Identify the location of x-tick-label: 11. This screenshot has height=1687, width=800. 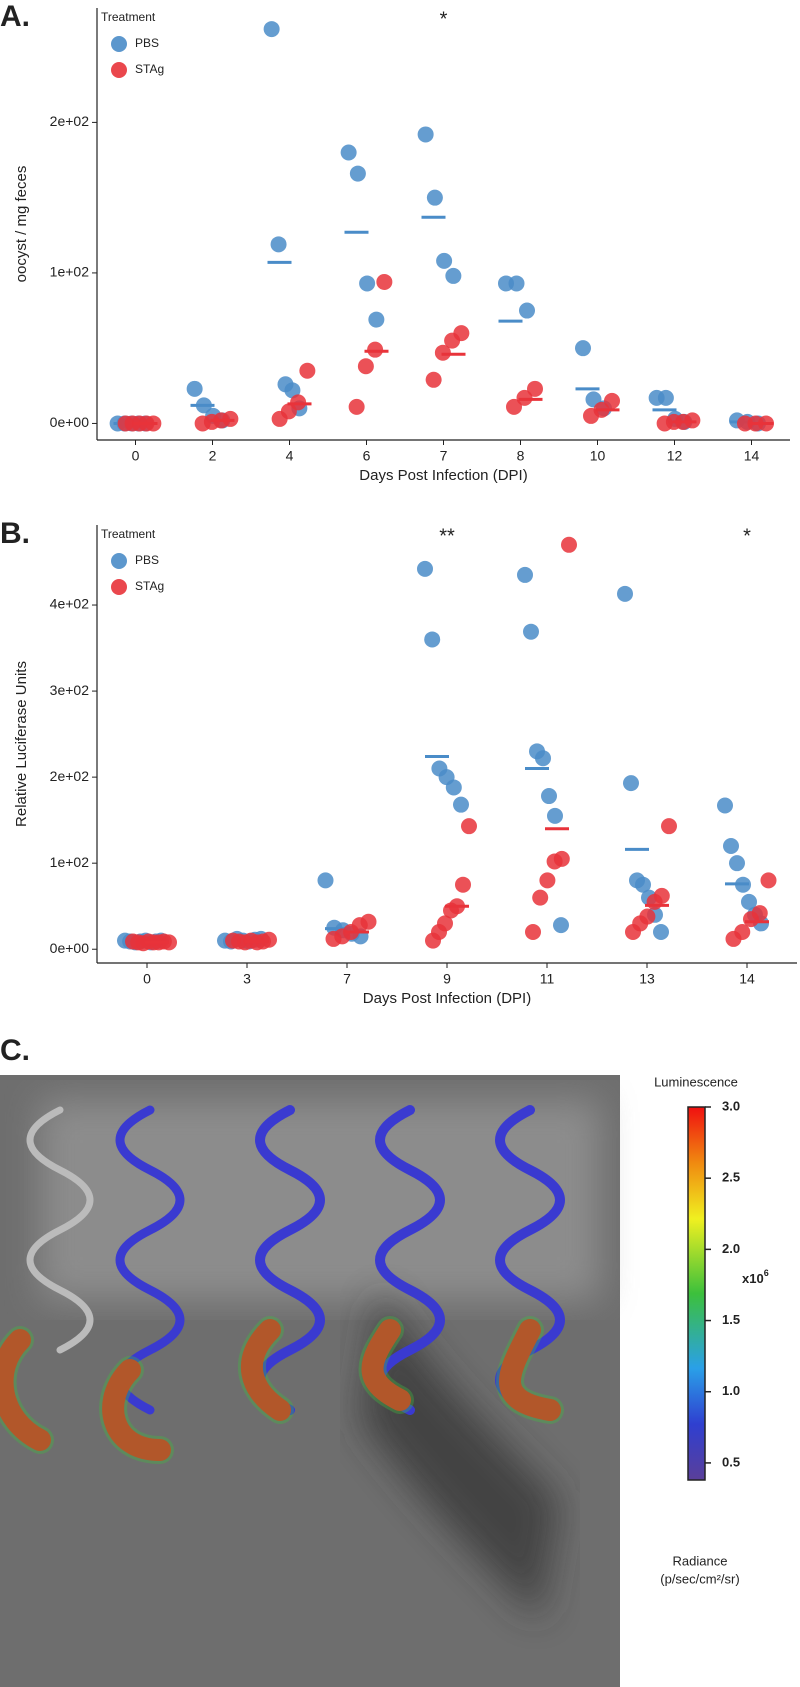
(547, 979).